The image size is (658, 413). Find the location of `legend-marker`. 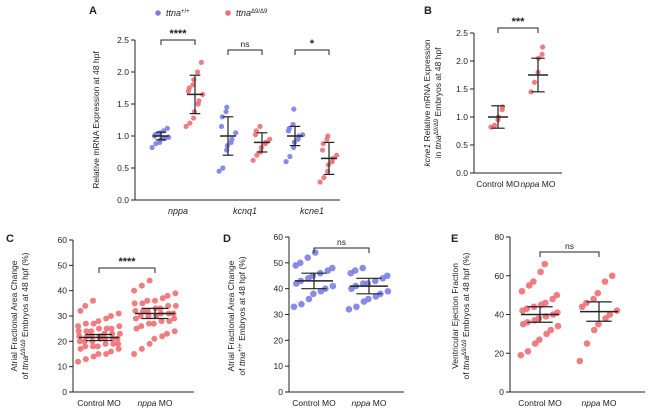

legend-marker is located at coordinates (228, 13).